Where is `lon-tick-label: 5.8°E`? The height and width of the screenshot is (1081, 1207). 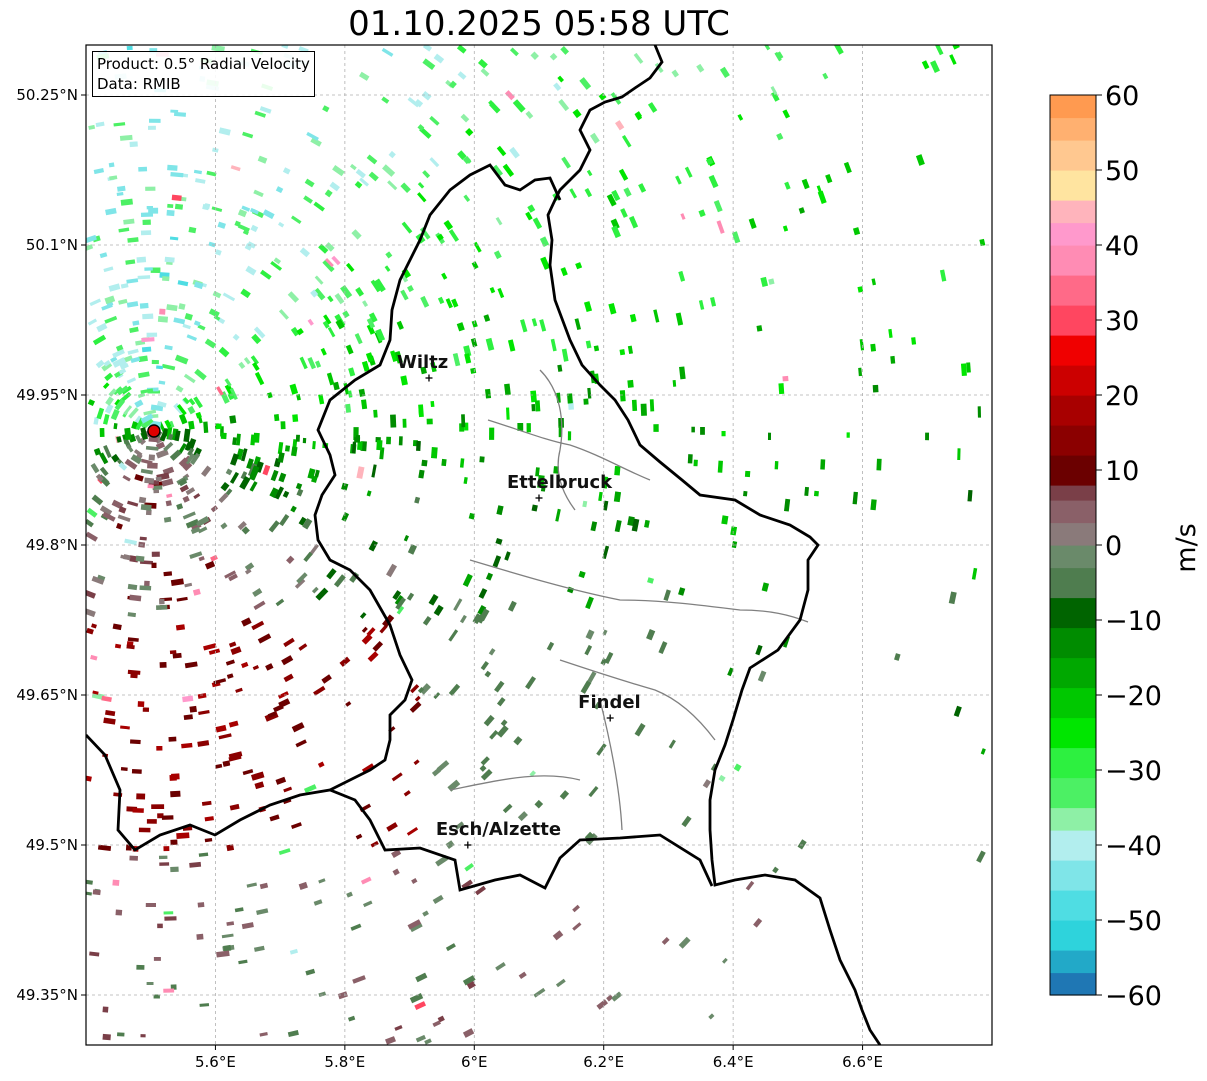 lon-tick-label: 5.8°E is located at coordinates (344, 1062).